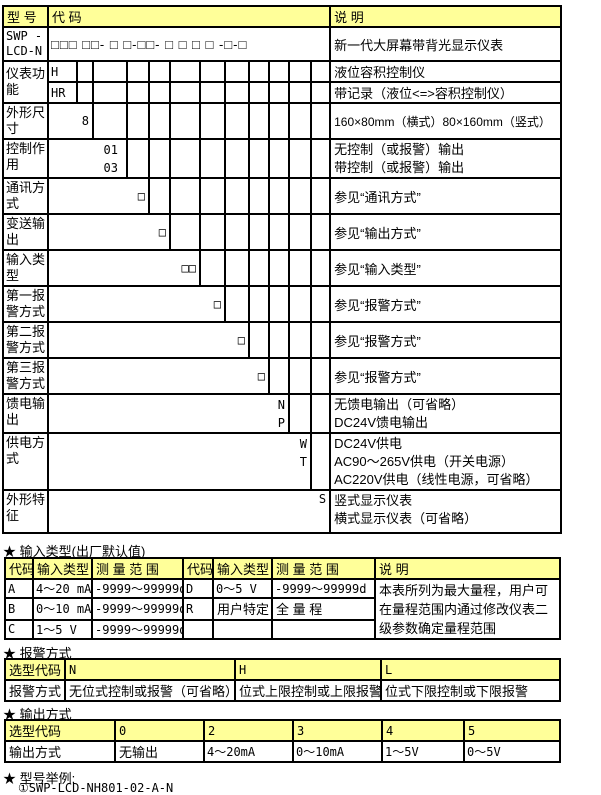  Describe the element at coordinates (446, 511) in the screenshot. I see `desc-cell: 竖式显示仪表 横式显示仪表（可省略）` at that location.